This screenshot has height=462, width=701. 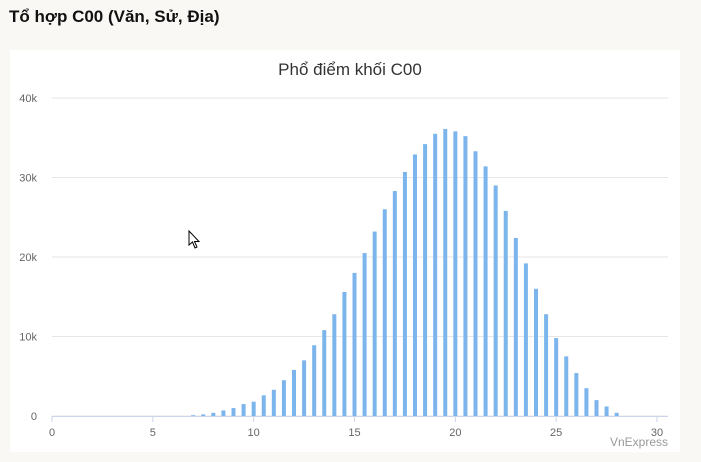 I want to click on credits: VnExpress, so click(x=639, y=442).